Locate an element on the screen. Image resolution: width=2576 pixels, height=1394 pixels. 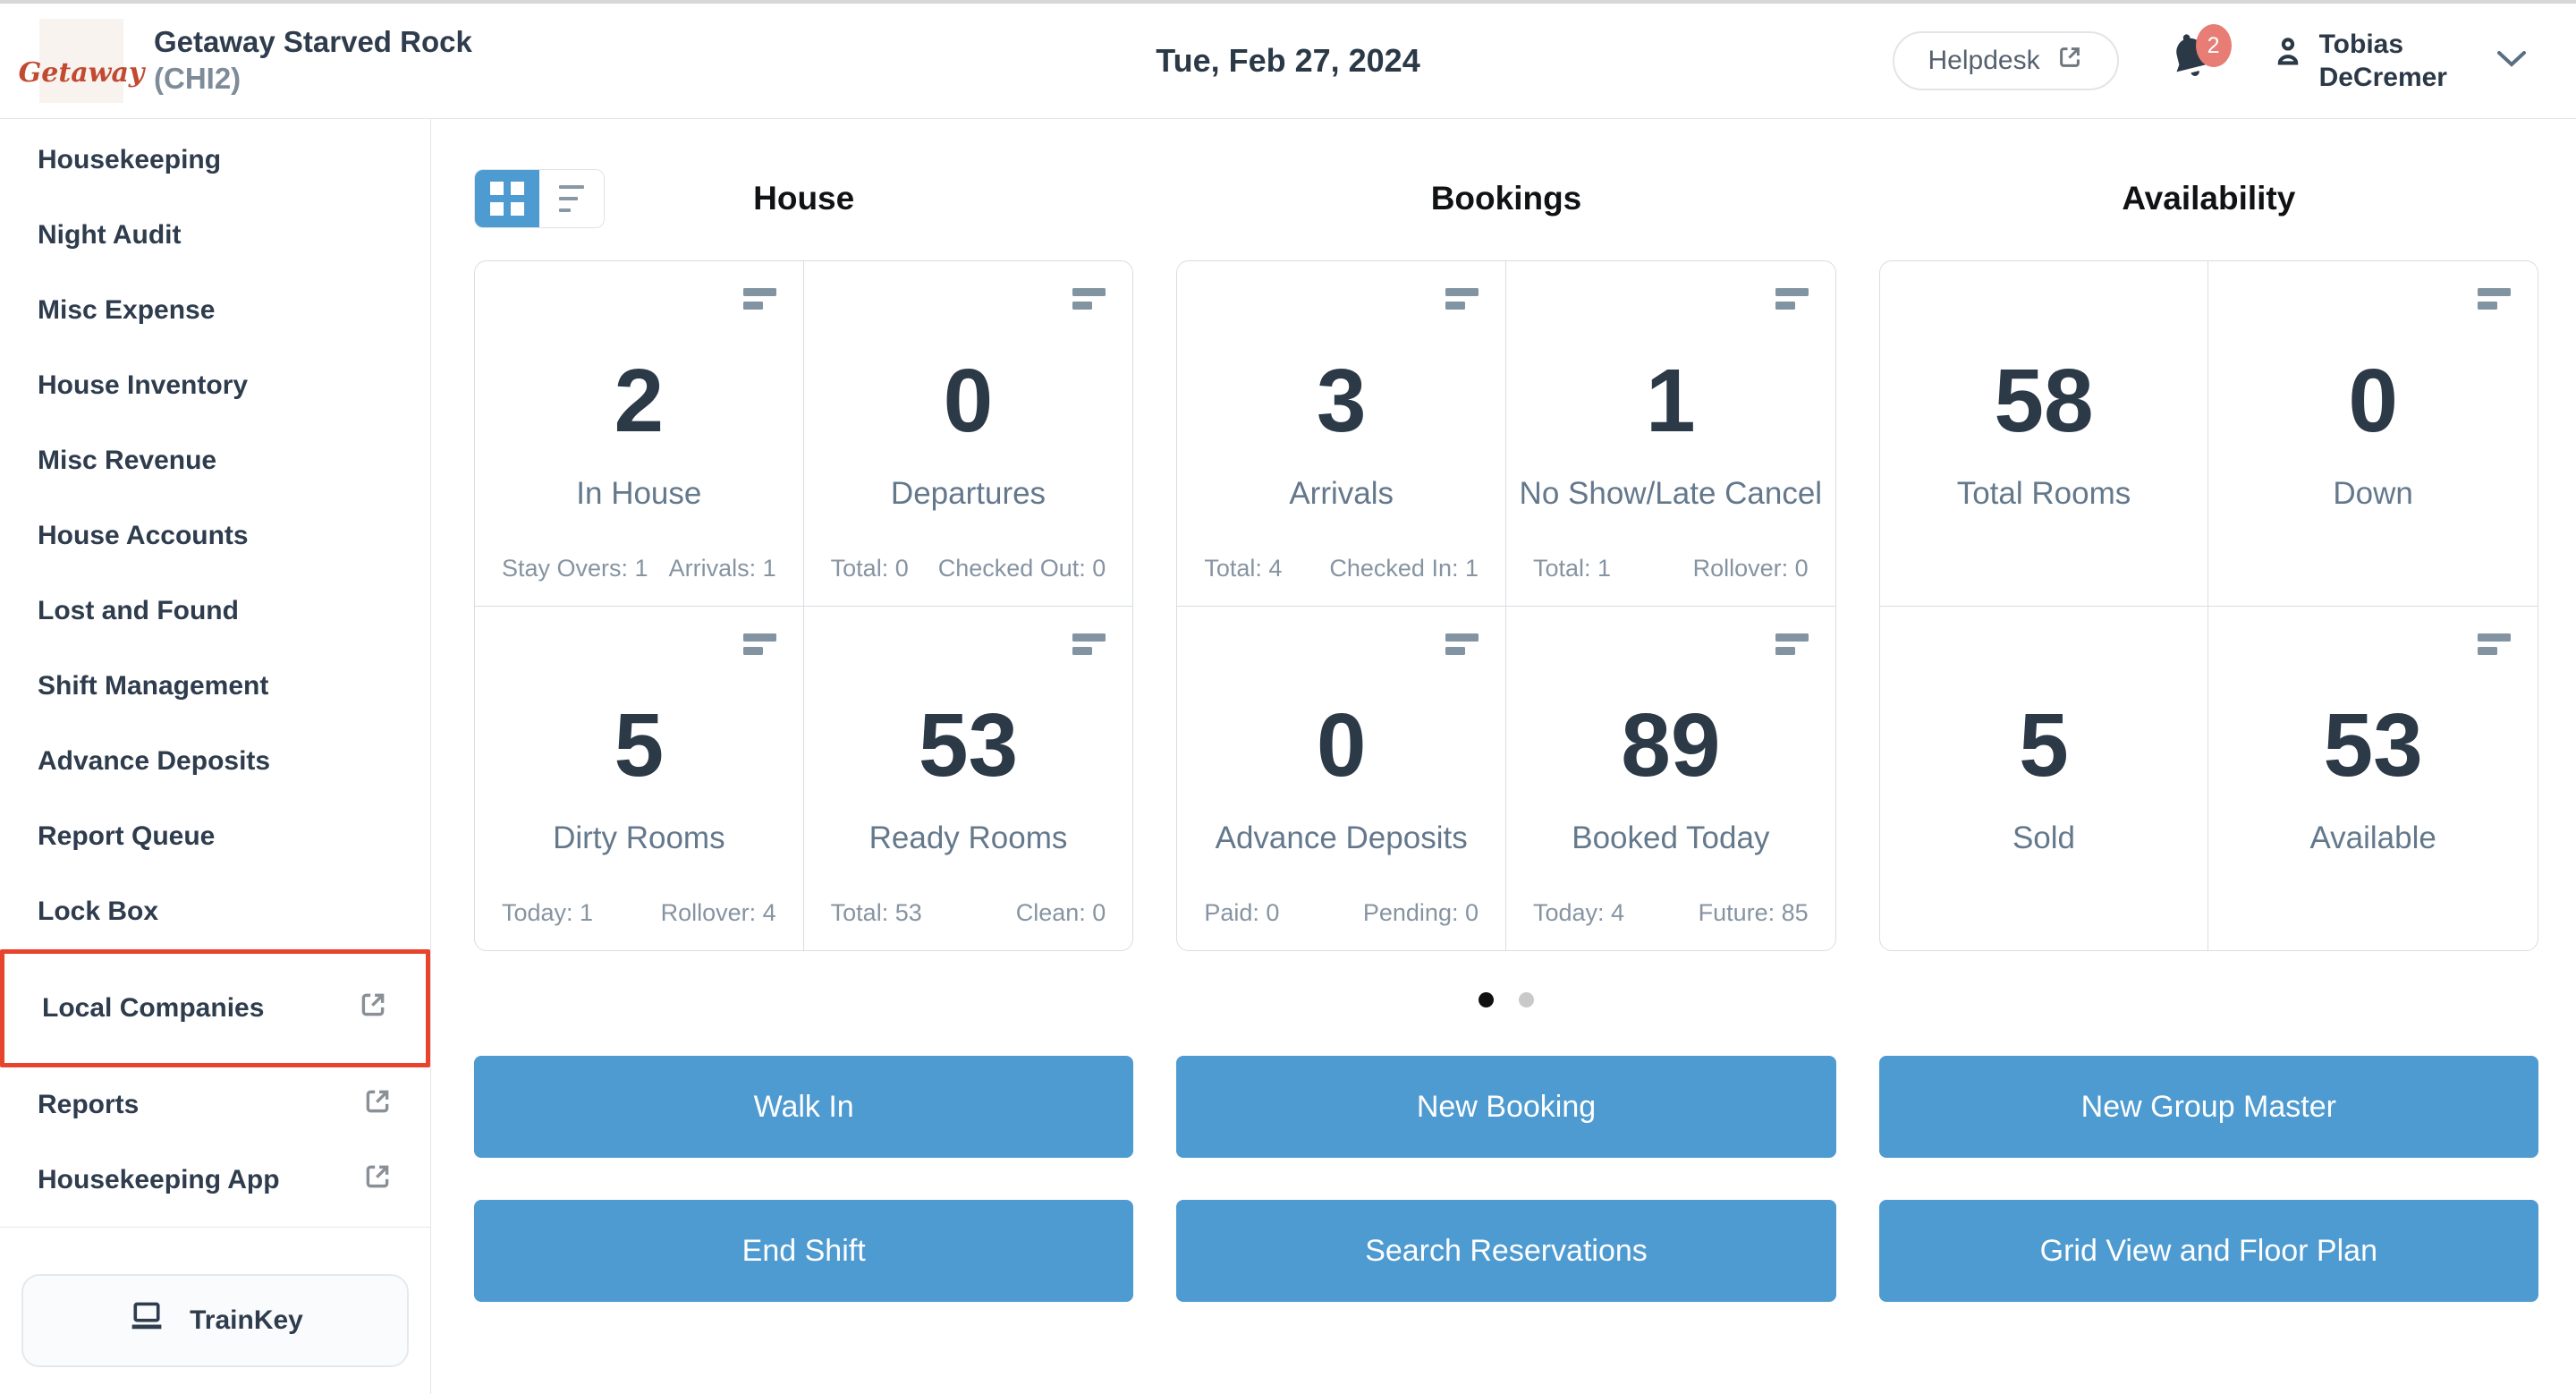
sidebar-item-housekeeping: Housekeeping is located at coordinates (215, 160).